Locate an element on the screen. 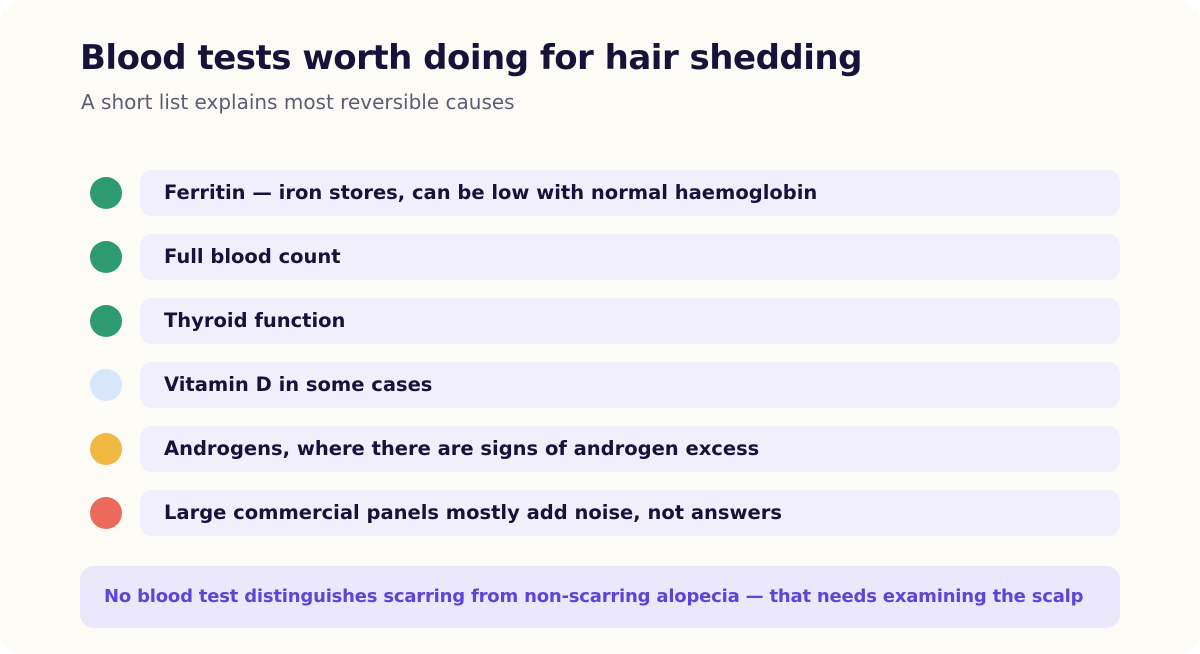 The height and width of the screenshot is (654, 1200). list-item-pill: Thyroid function is located at coordinates (630, 321).